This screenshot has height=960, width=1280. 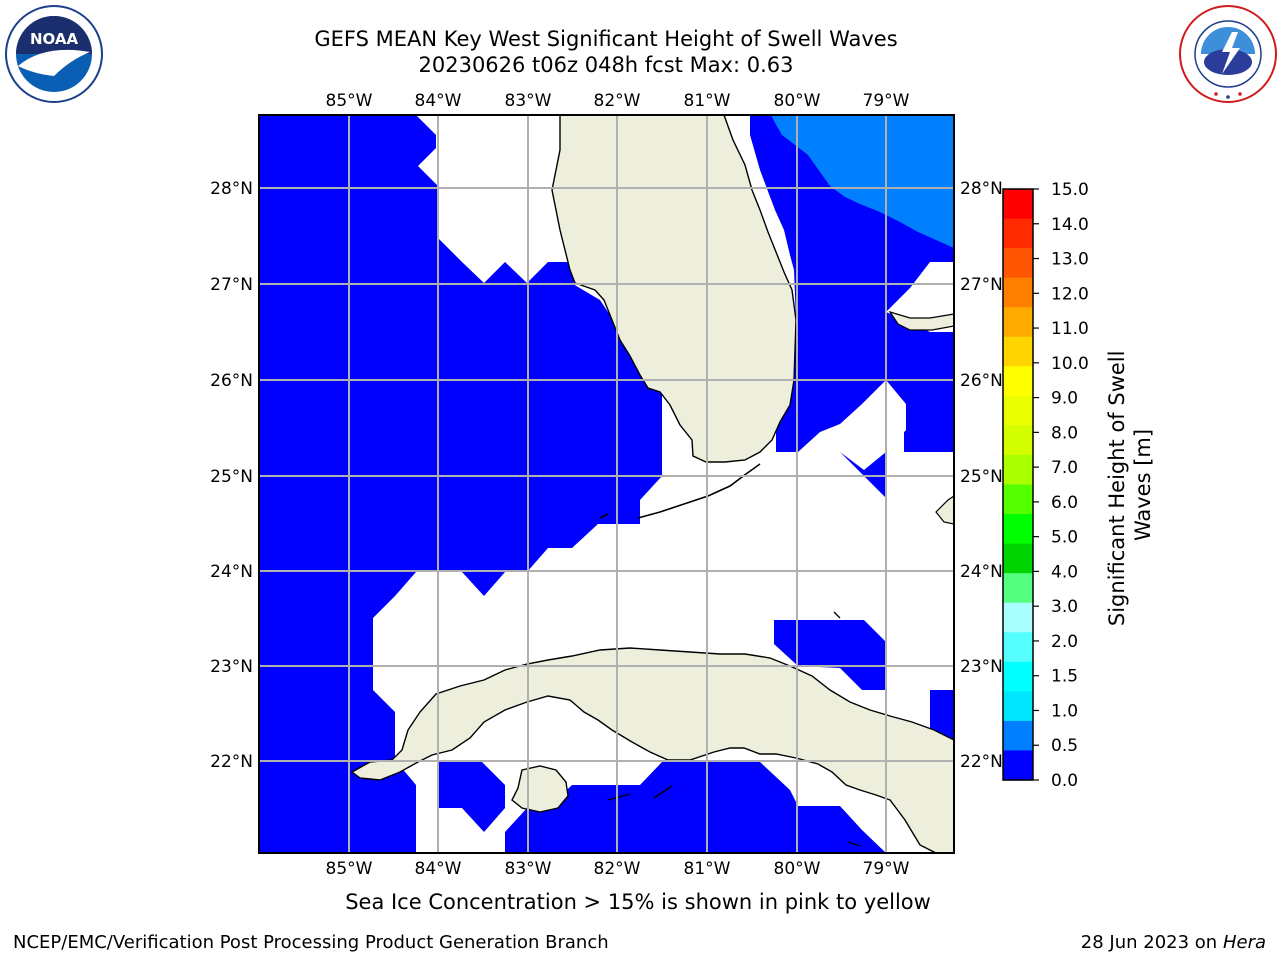 I want to click on nws-logo, so click(x=1228, y=54).